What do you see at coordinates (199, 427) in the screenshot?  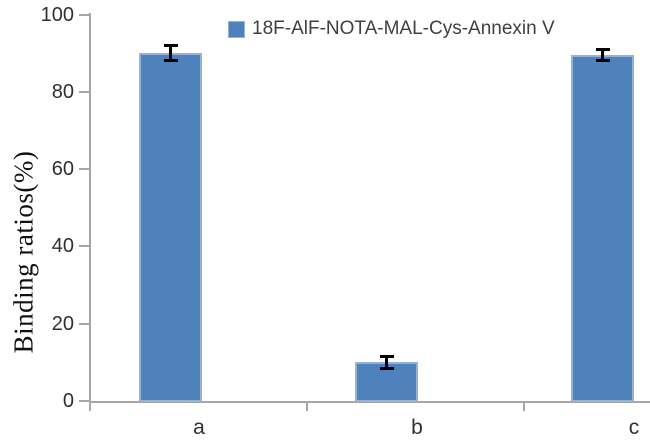 I see `x-axis-category-label: a` at bounding box center [199, 427].